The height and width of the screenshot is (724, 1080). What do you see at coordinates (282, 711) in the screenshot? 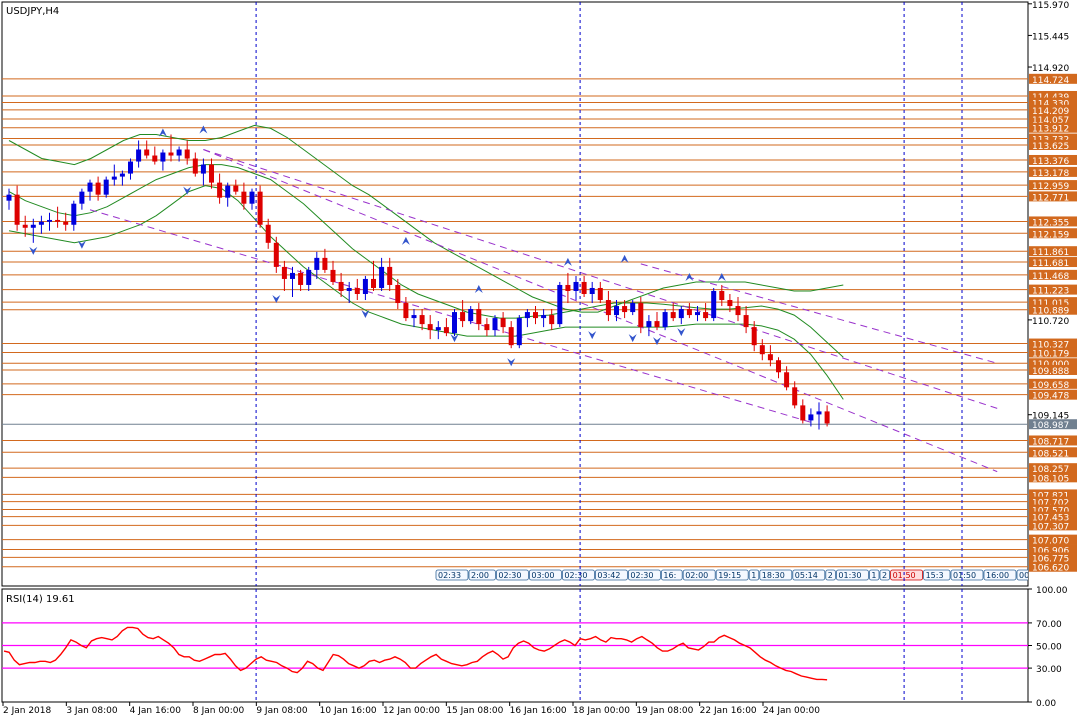
I see `time-tick-label: 9 Jan 08:00` at bounding box center [282, 711].